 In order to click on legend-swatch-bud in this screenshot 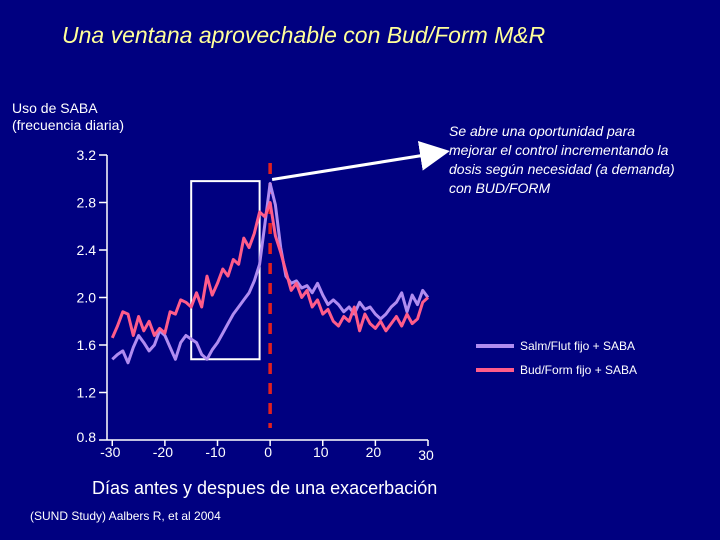, I will do `click(495, 370)`.